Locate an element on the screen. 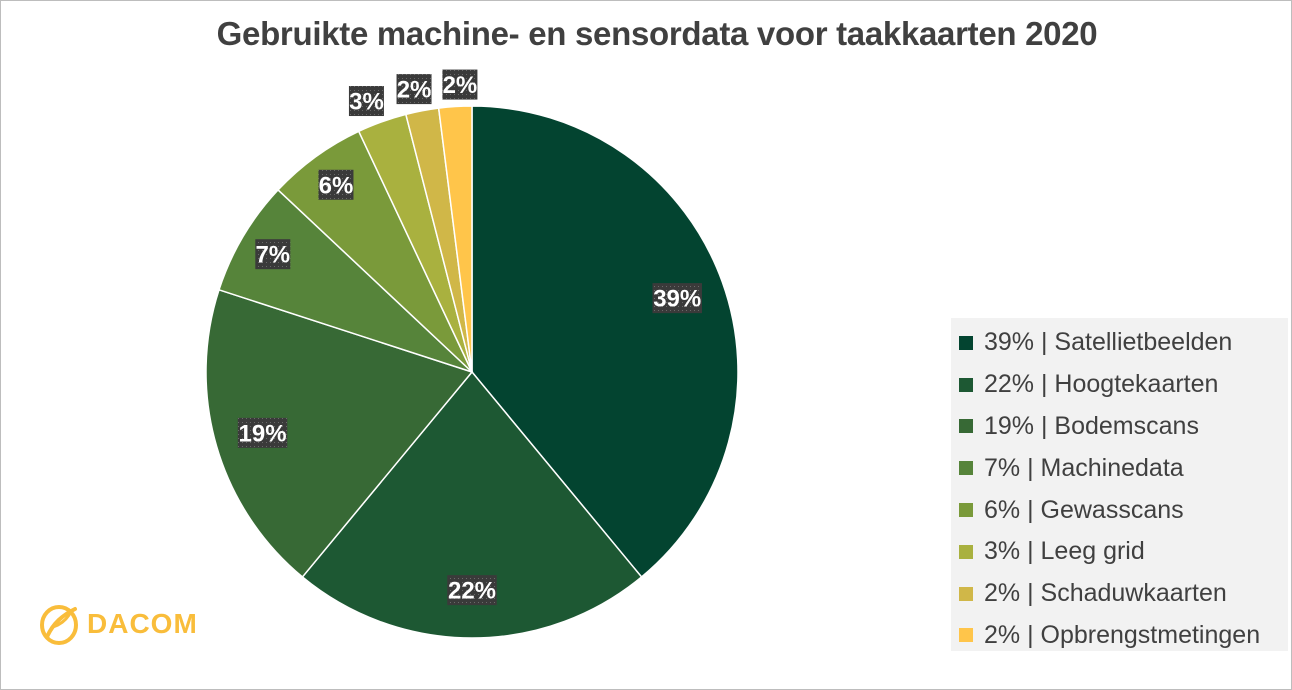 Image resolution: width=1292 pixels, height=690 pixels. legend-label: 3% | Leeg grid is located at coordinates (1064, 551).